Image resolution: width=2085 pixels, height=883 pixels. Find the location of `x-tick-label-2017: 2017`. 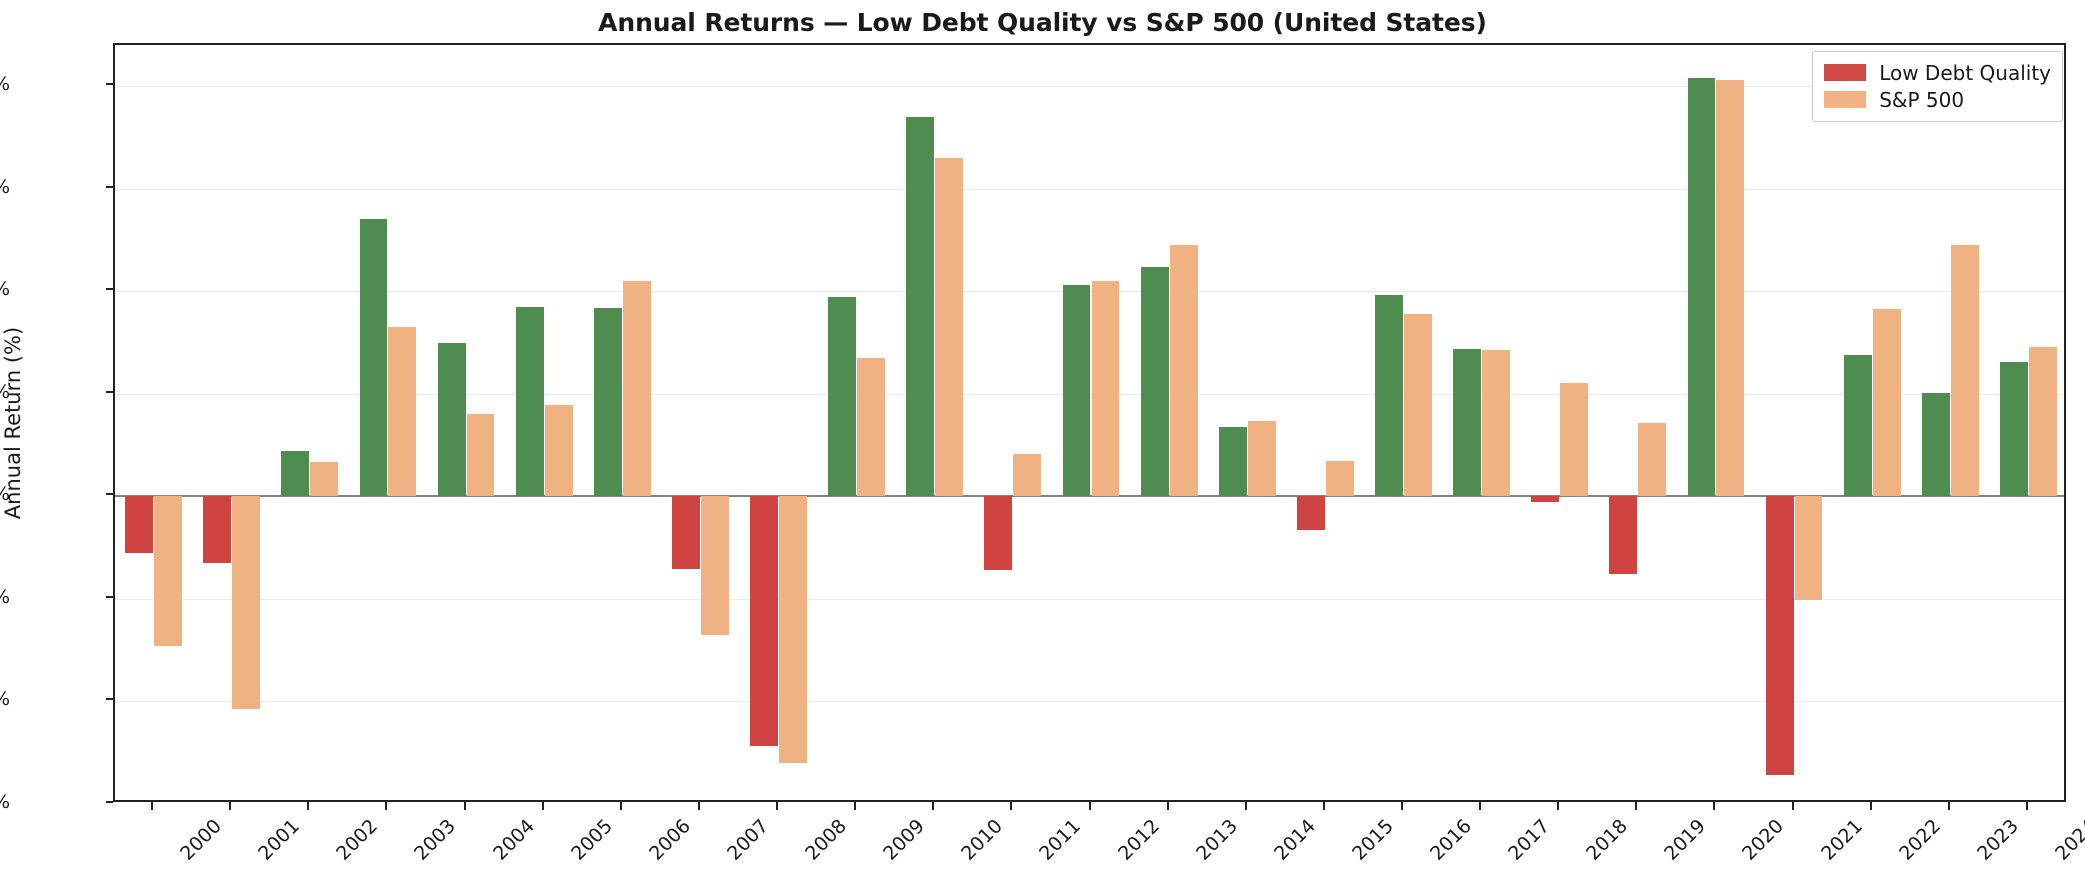

x-tick-label-2017: 2017 is located at coordinates (1529, 840).